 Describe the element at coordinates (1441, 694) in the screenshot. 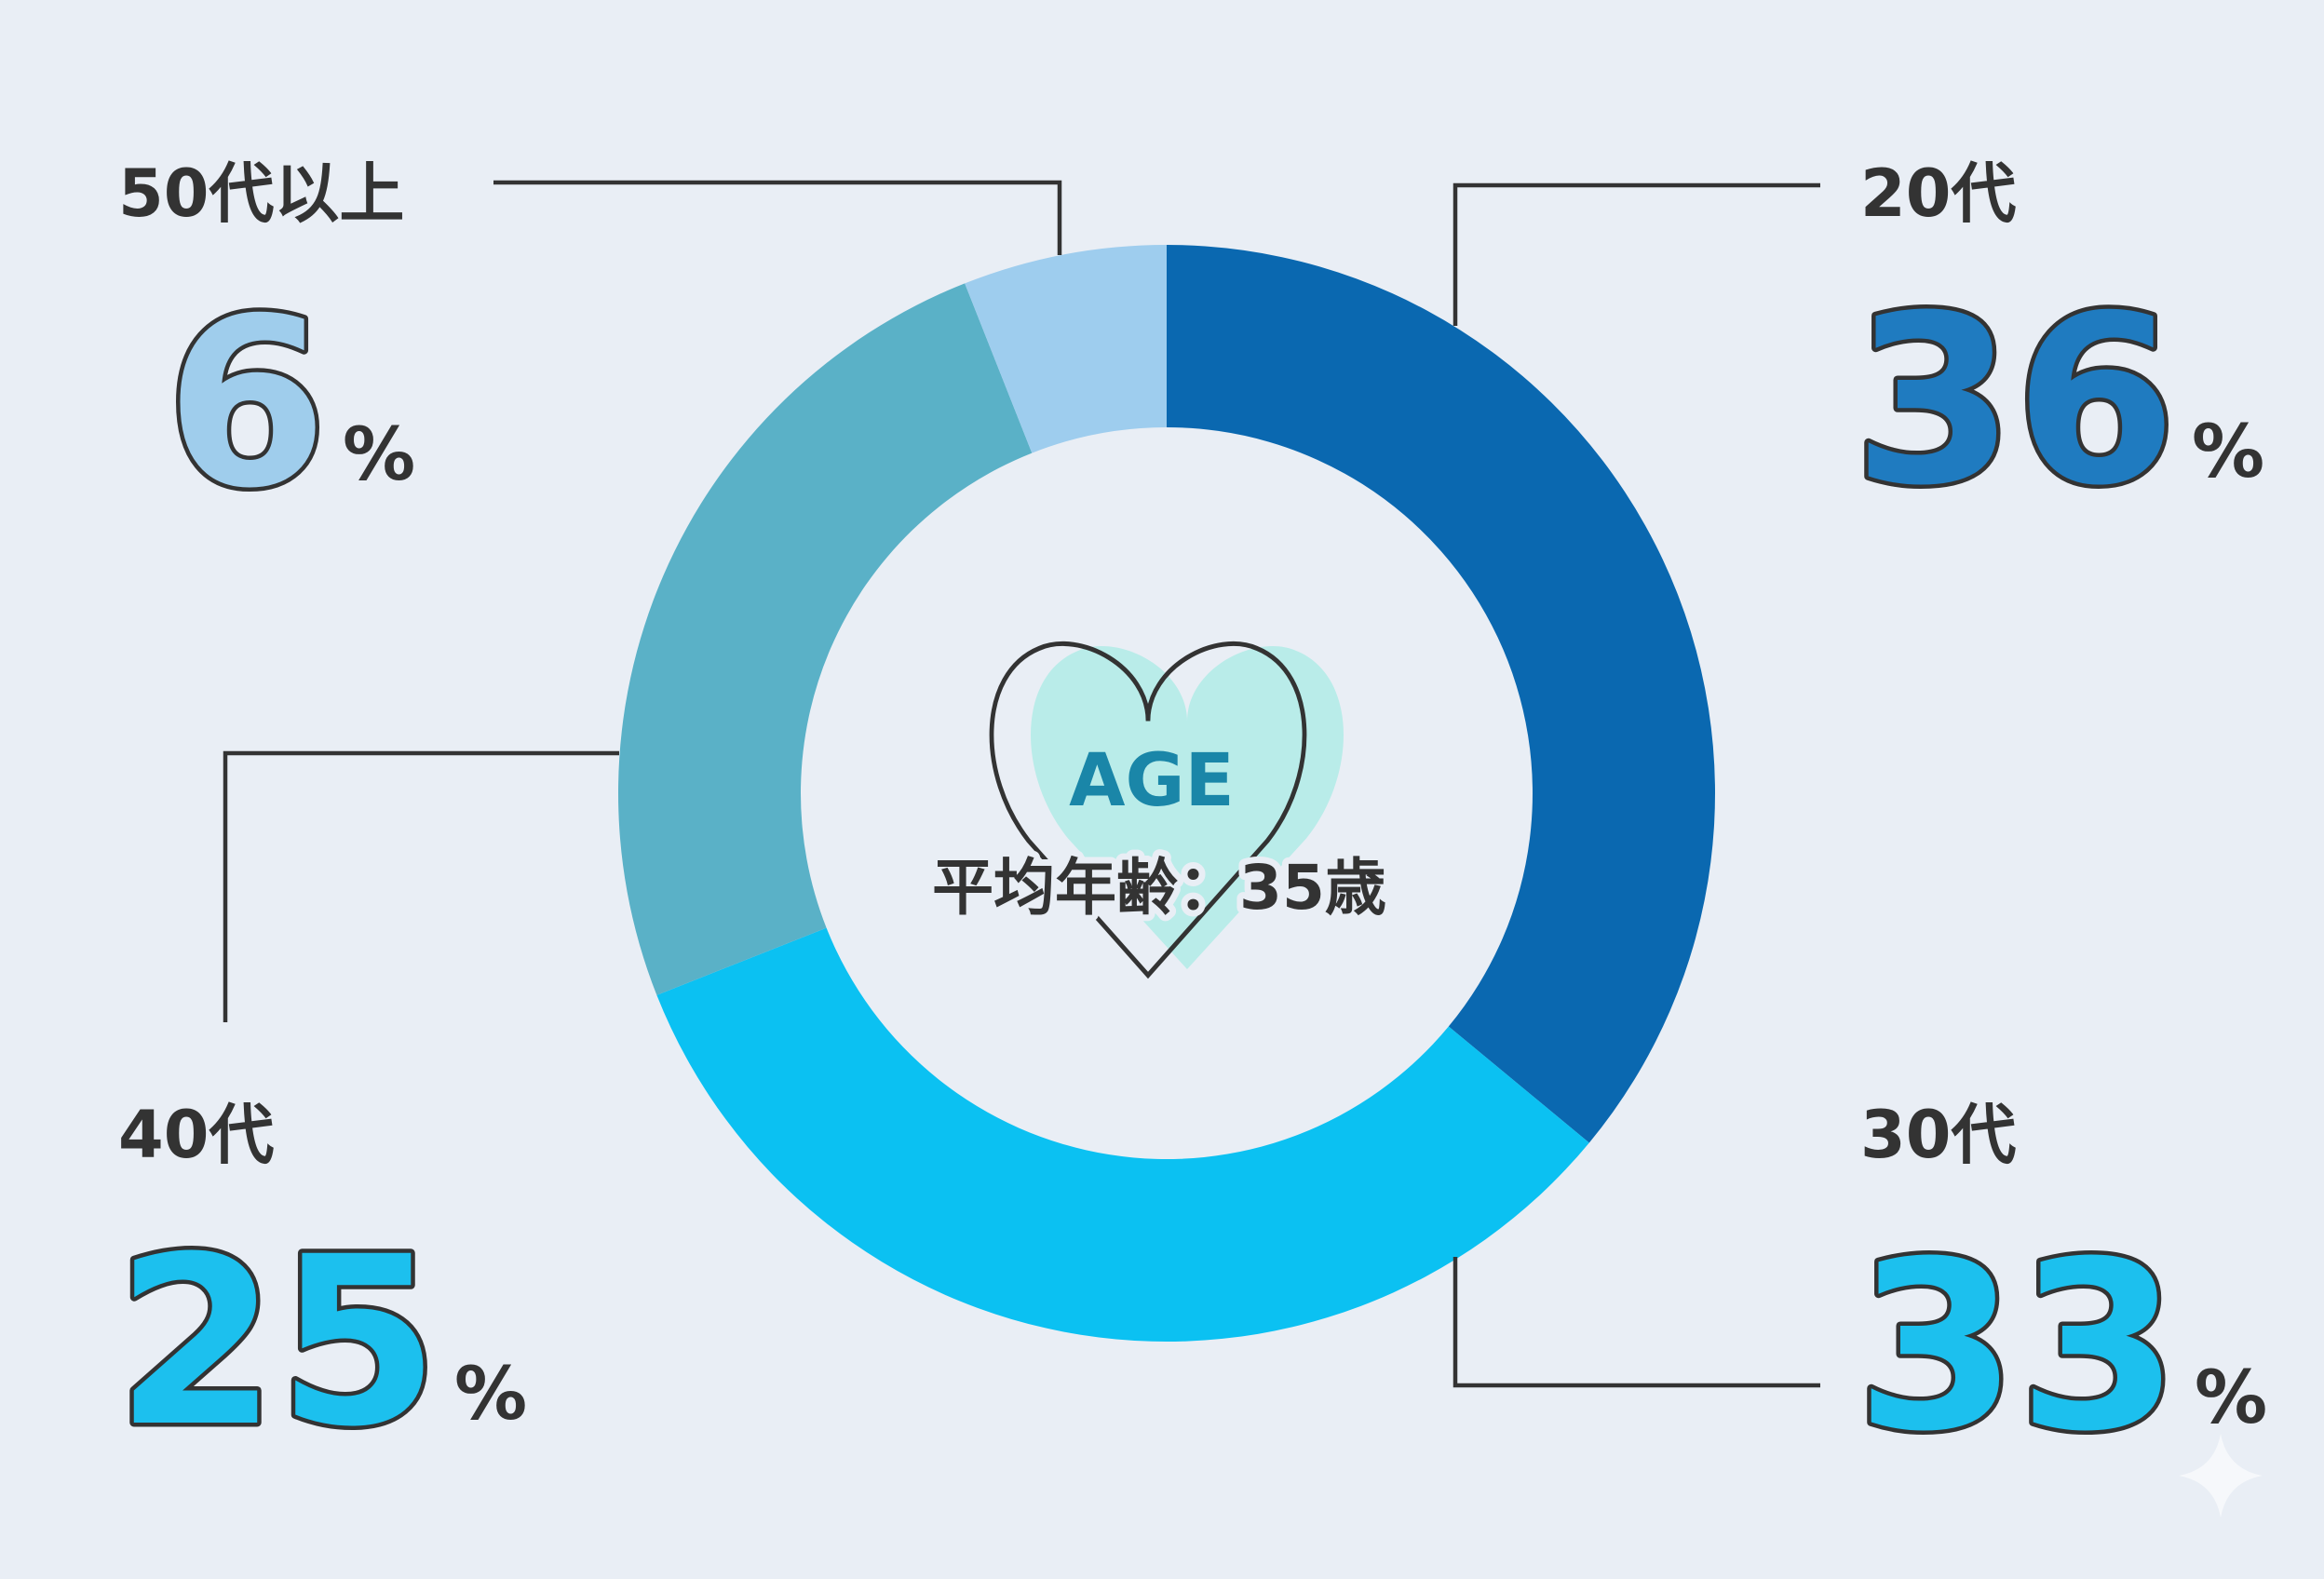

I see `donut-slice-20s` at that location.